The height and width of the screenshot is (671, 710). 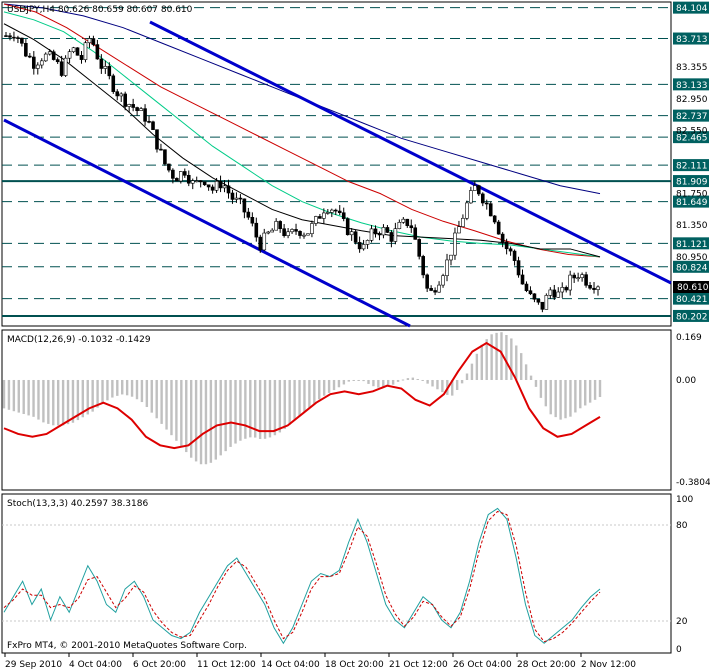 What do you see at coordinates (692, 203) in the screenshot?
I see `level-label: 81.649` at bounding box center [692, 203].